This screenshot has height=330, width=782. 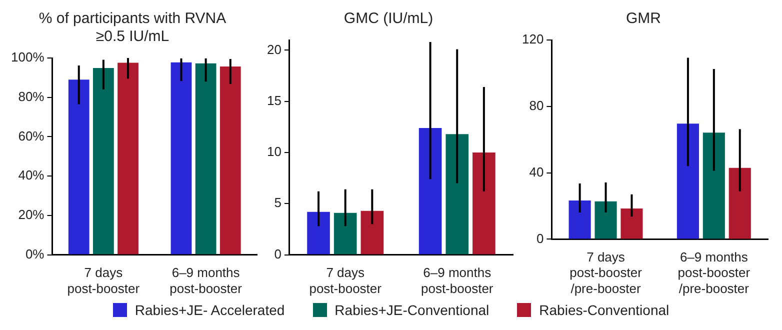 What do you see at coordinates (536, 105) in the screenshot?
I see `y-tick-label: 80` at bounding box center [536, 105].